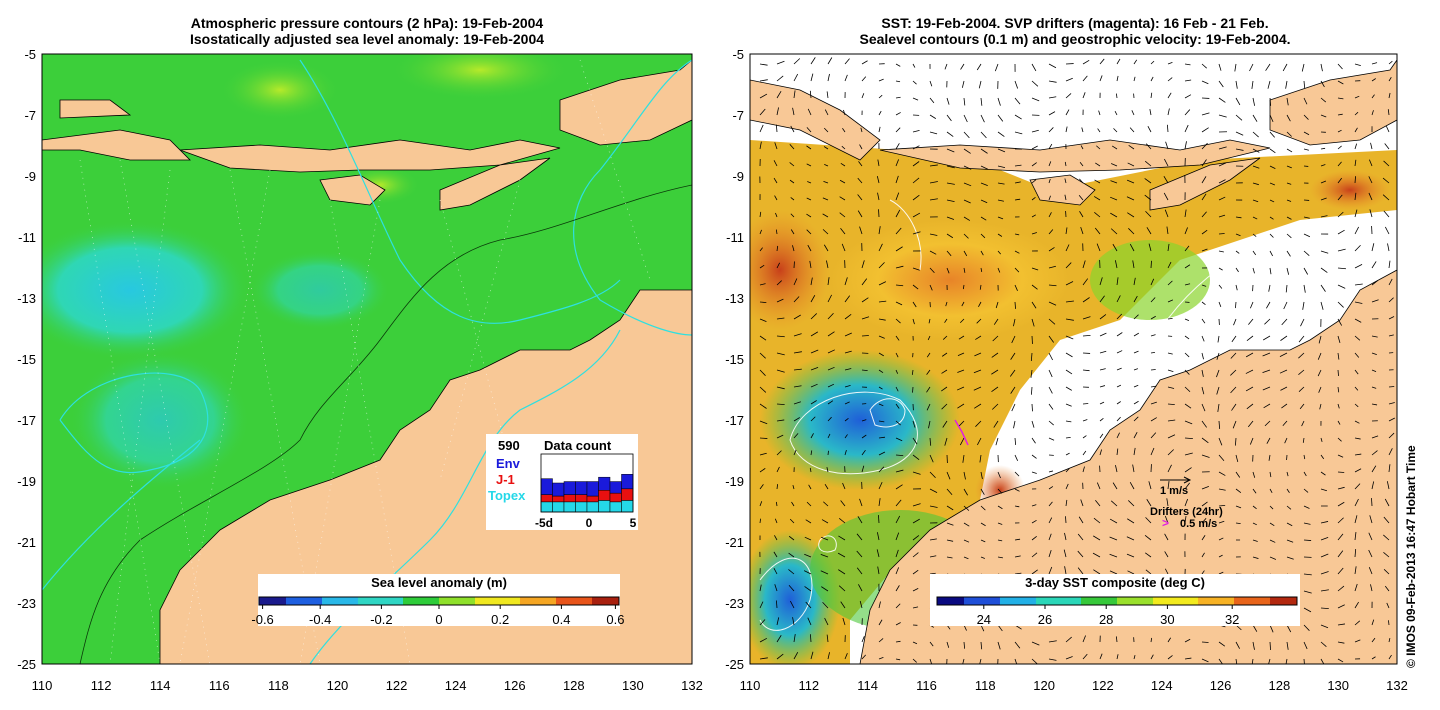  I want to click on data-count-inset: Data count 590 Env J-1 Topex -5d 0 5, so click(562, 482).